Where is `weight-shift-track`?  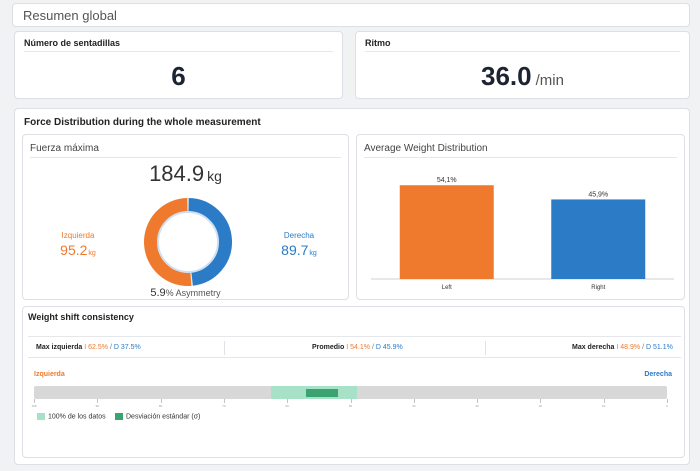 weight-shift-track is located at coordinates (350, 392).